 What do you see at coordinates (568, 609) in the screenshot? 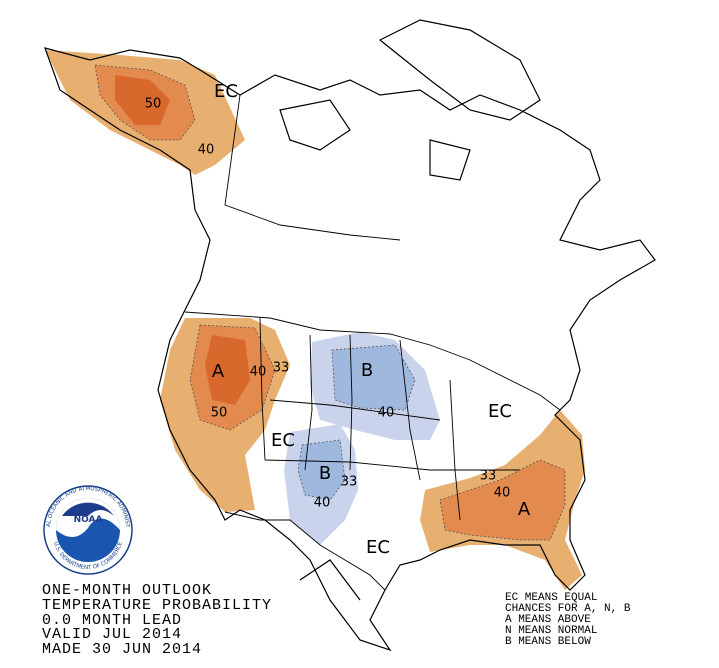
I see `legend-line: CHANCES FOR A, N, B` at bounding box center [568, 609].